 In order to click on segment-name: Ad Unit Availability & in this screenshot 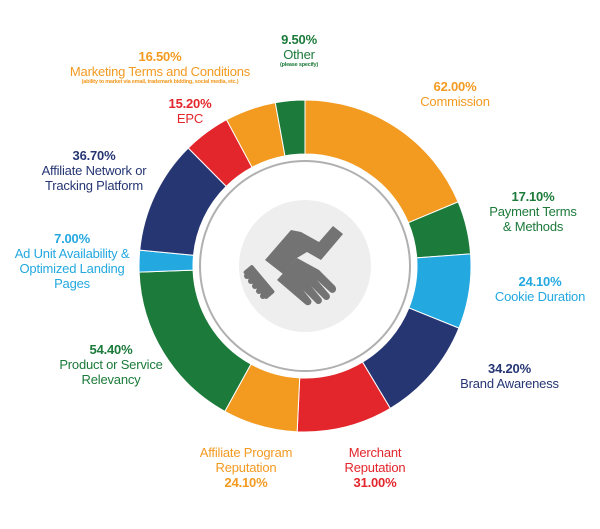, I will do `click(72, 253)`.